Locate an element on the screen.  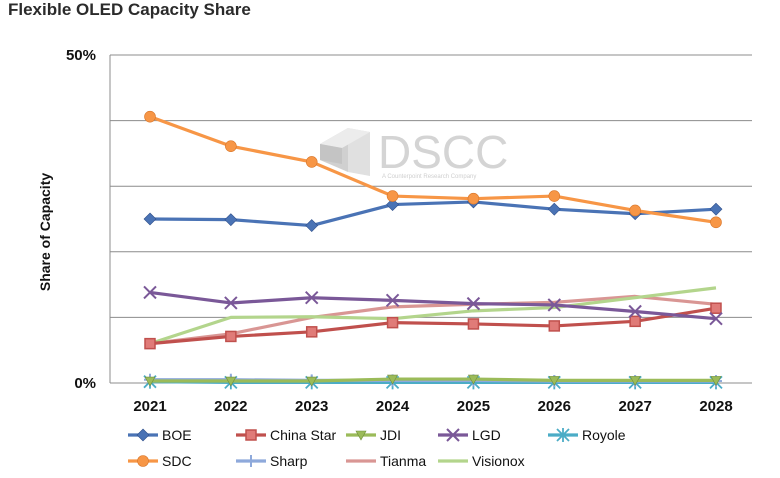
legend-label: LGD is located at coordinates (486, 435).